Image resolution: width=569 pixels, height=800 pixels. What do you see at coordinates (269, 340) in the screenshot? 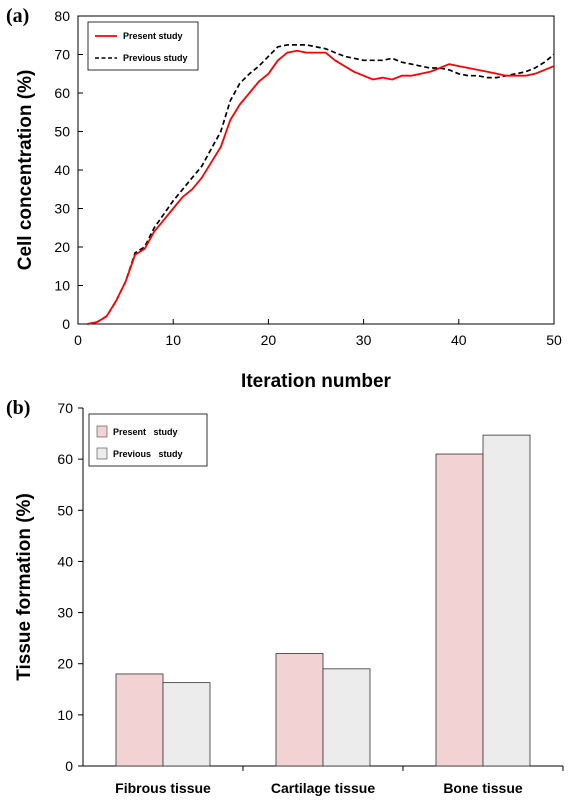
I see `x-tick-label: 20` at bounding box center [269, 340].